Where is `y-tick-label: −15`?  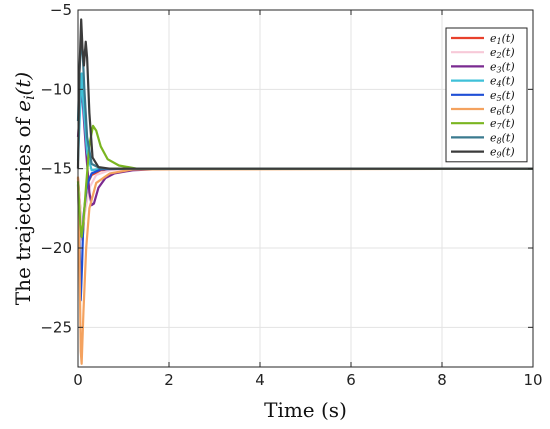 y-tick-label: −15 is located at coordinates (56, 169).